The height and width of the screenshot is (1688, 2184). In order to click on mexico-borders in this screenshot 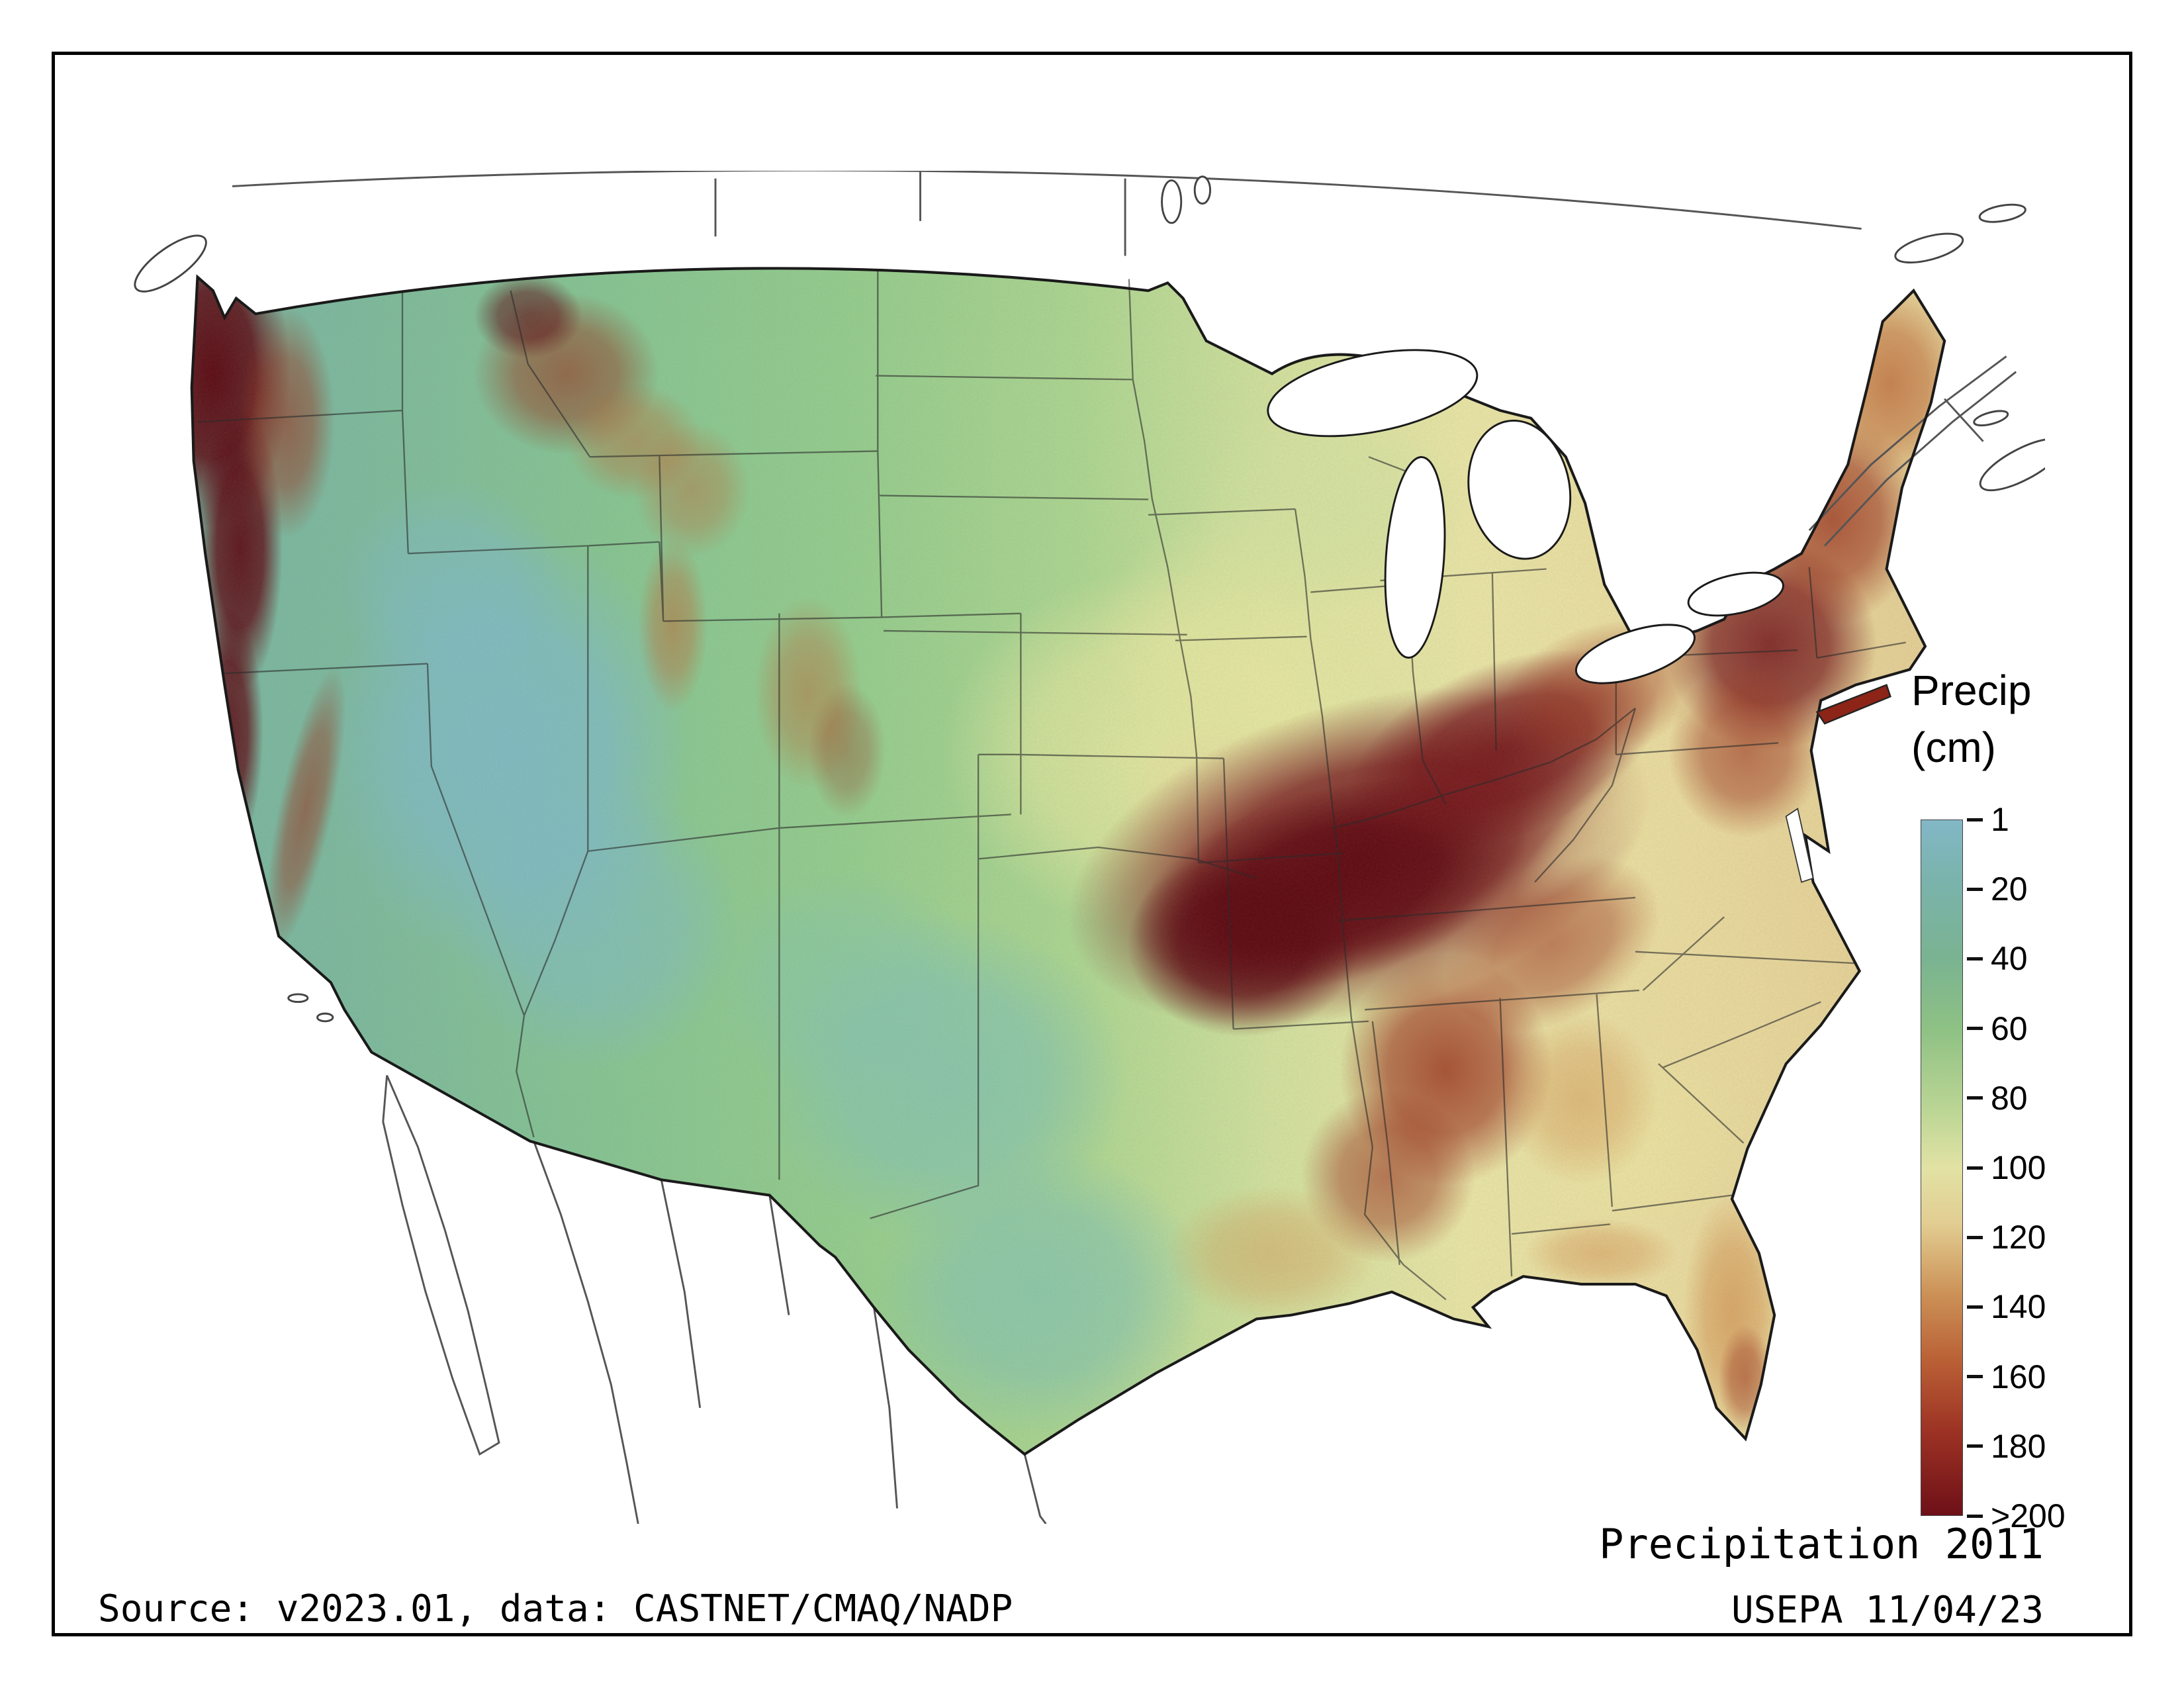, I will do `click(667, 1258)`.